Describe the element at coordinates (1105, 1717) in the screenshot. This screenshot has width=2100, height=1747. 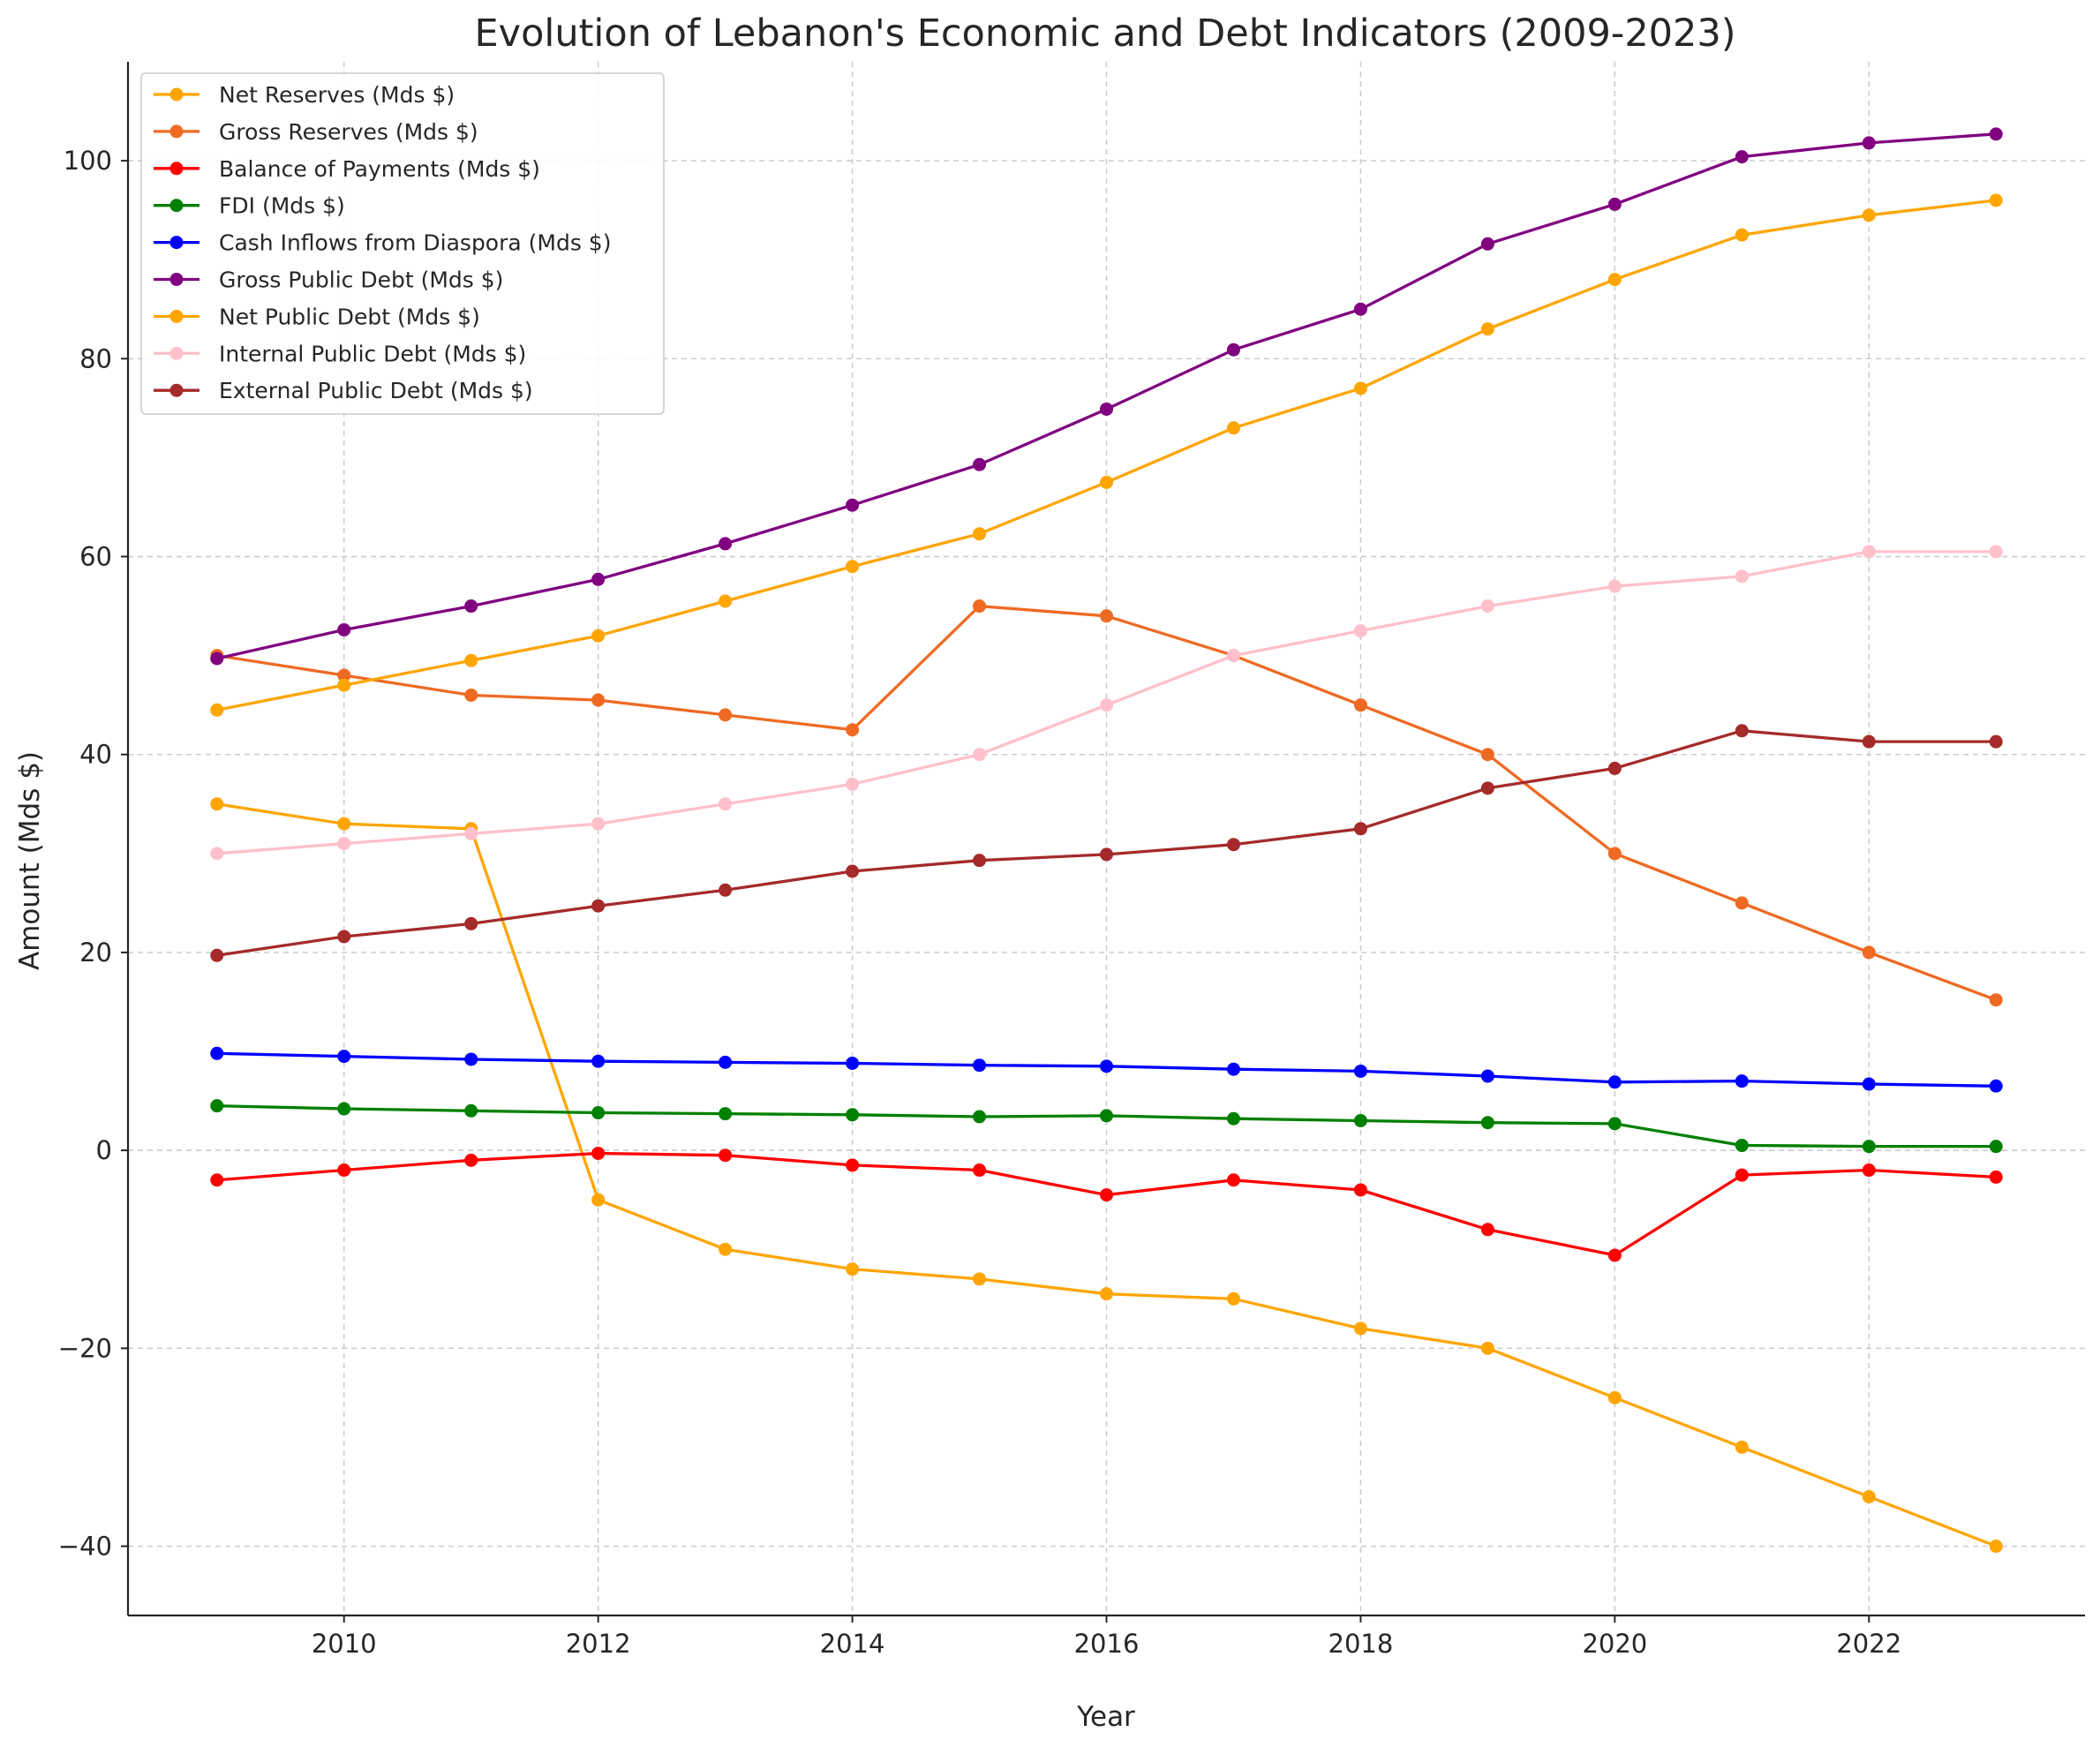
I see `x-axis-label: Year` at that location.